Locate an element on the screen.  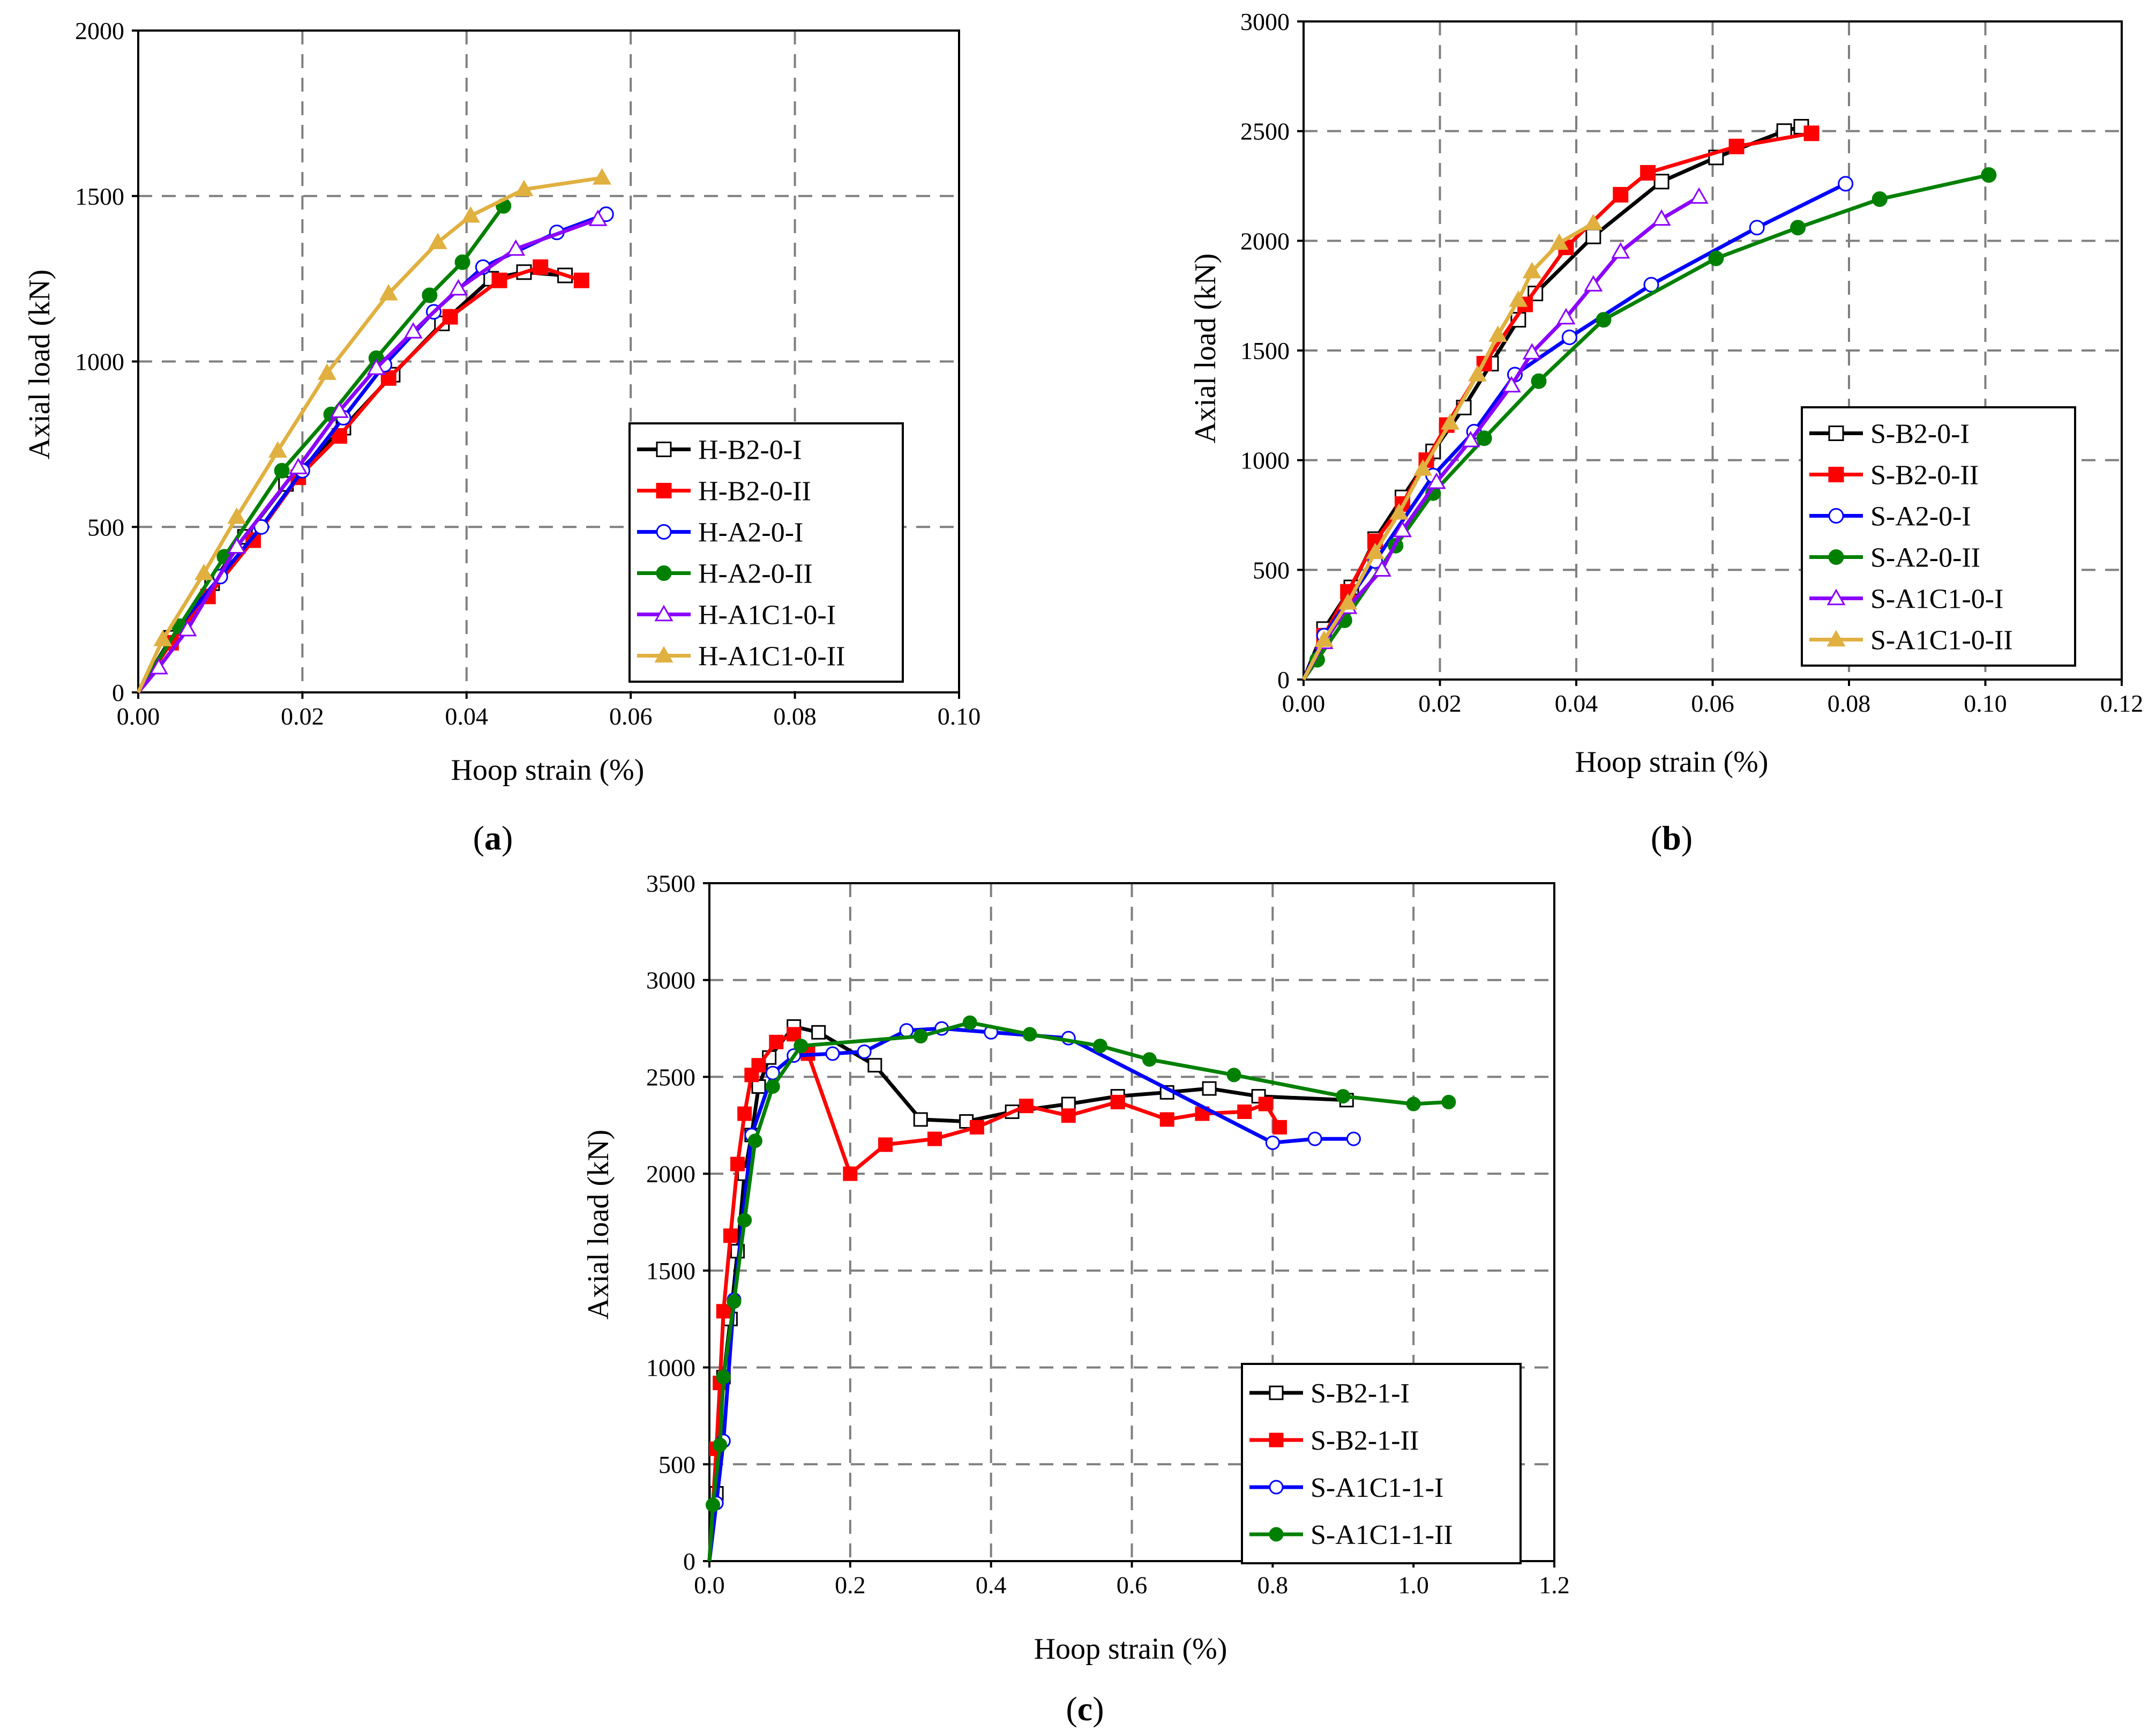
series-H-A1C1-0-I is located at coordinates (372, 452).